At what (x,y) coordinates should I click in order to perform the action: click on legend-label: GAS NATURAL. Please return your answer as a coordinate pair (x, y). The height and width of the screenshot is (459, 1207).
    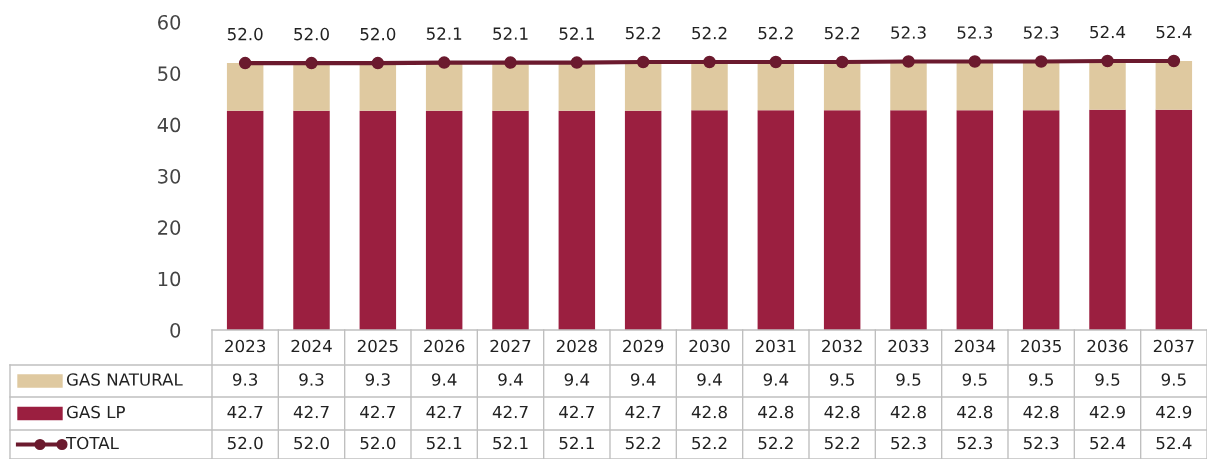
    Looking at the image, I should click on (124, 379).